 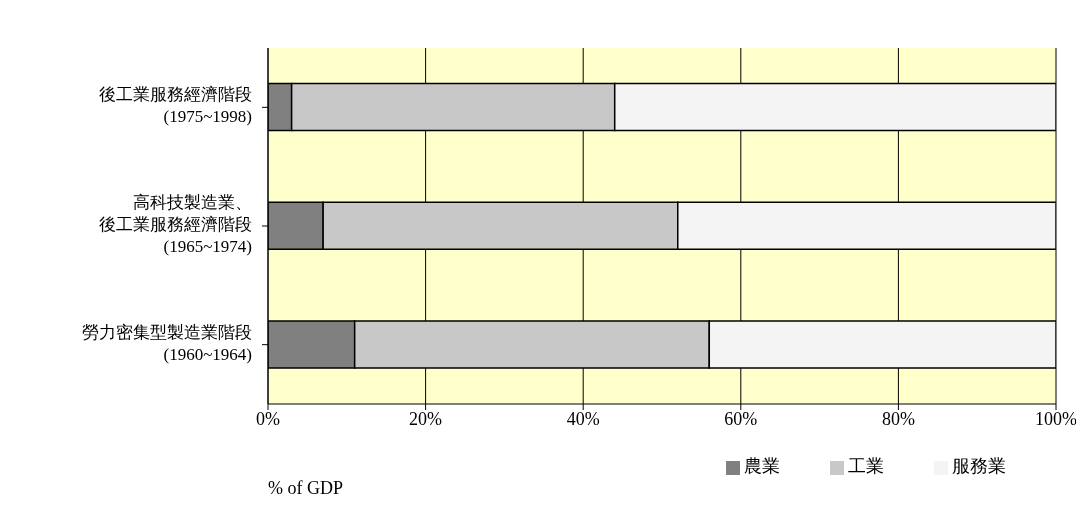 What do you see at coordinates (268, 418) in the screenshot?
I see `x-tick-label: 0%` at bounding box center [268, 418].